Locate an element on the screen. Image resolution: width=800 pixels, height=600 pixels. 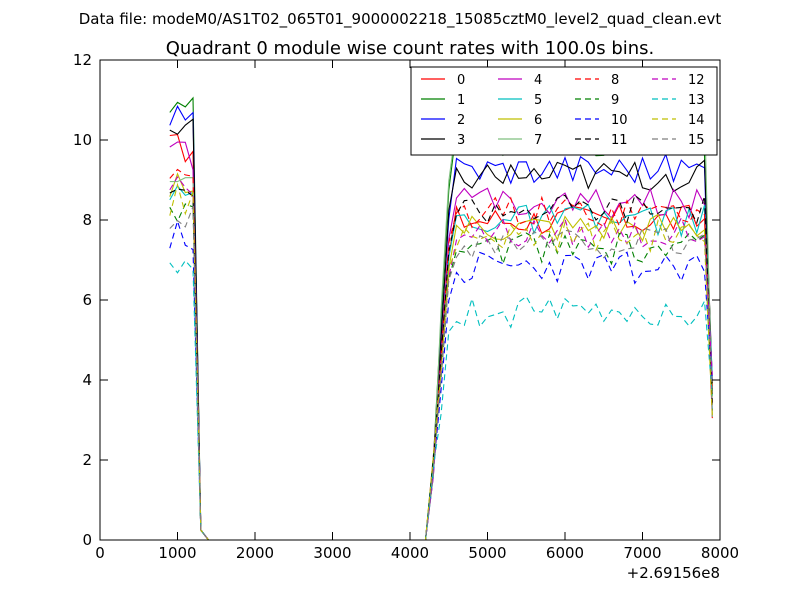
legend-label-9: 9 is located at coordinates (615, 100).